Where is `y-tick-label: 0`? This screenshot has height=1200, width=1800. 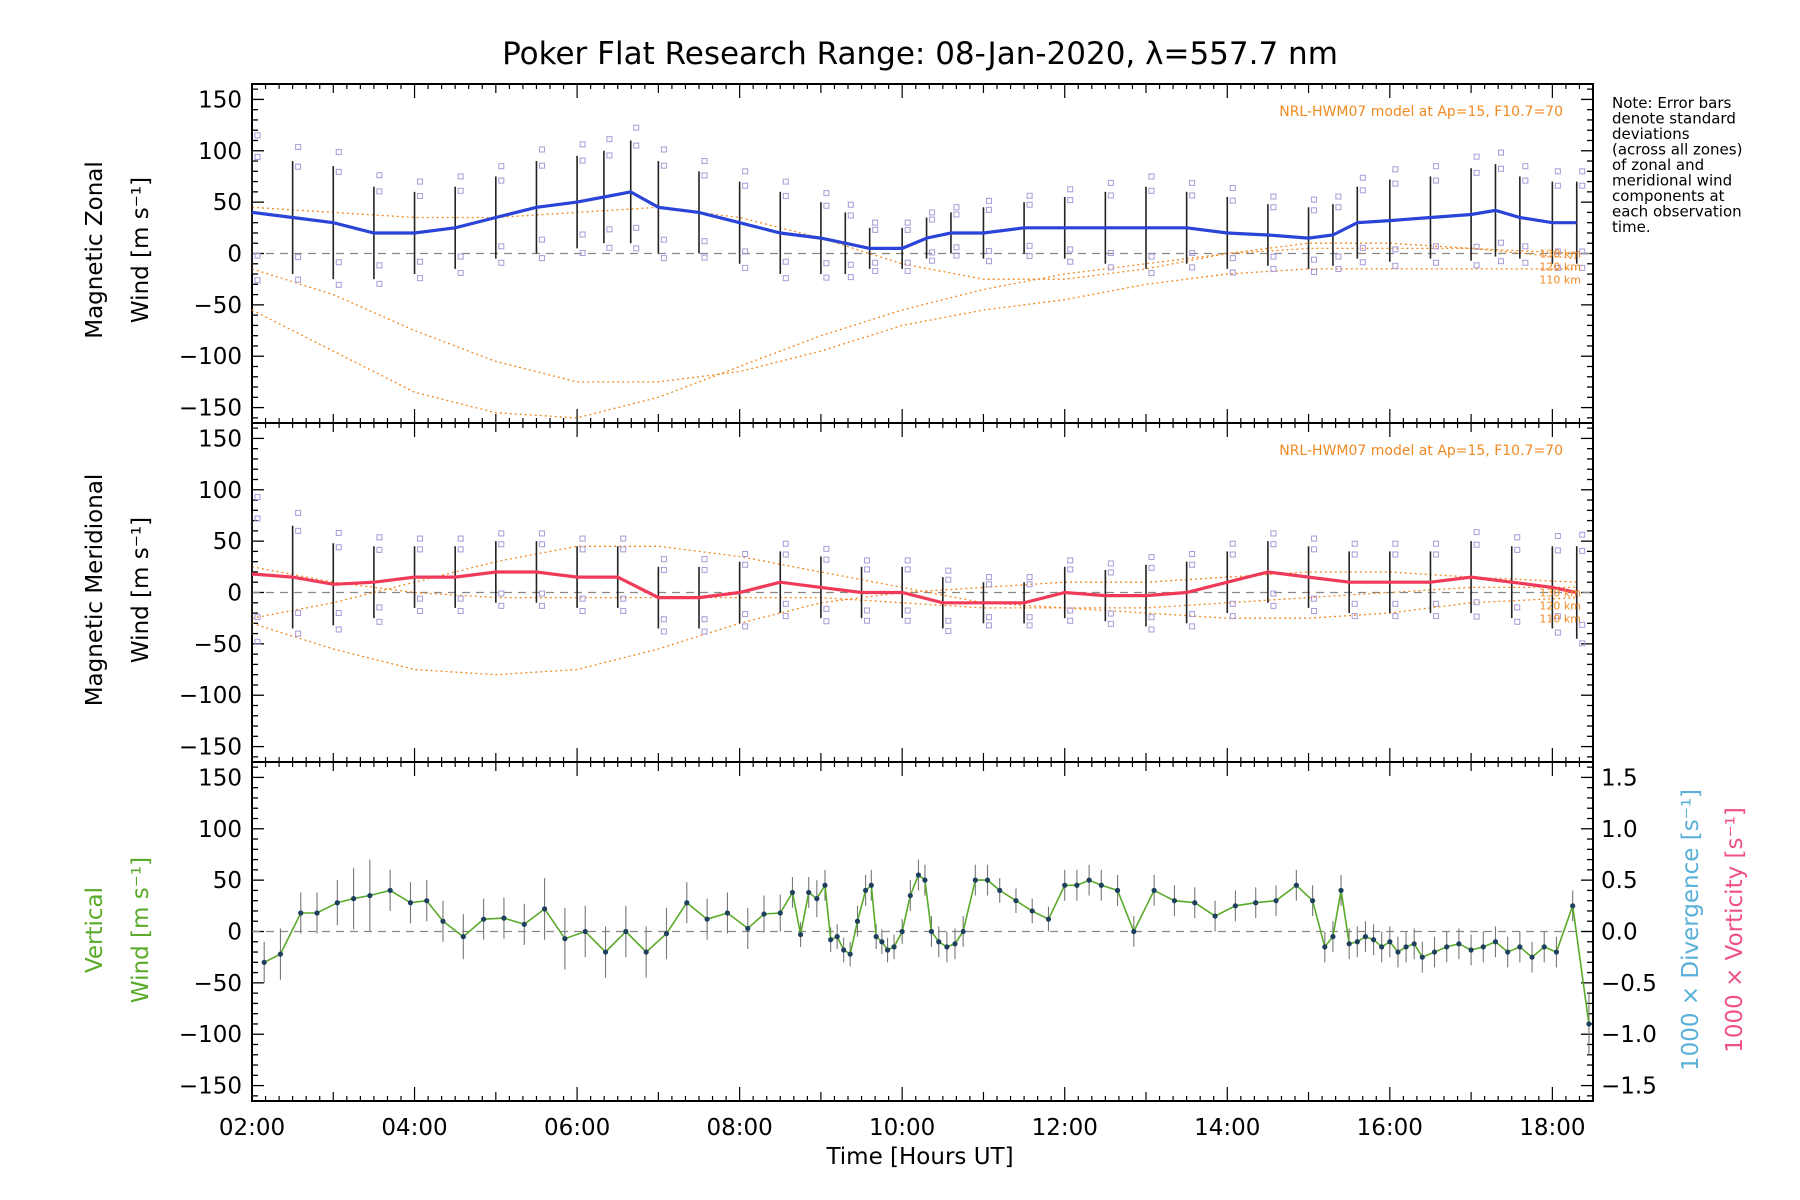
y-tick-label: 0 is located at coordinates (234, 933).